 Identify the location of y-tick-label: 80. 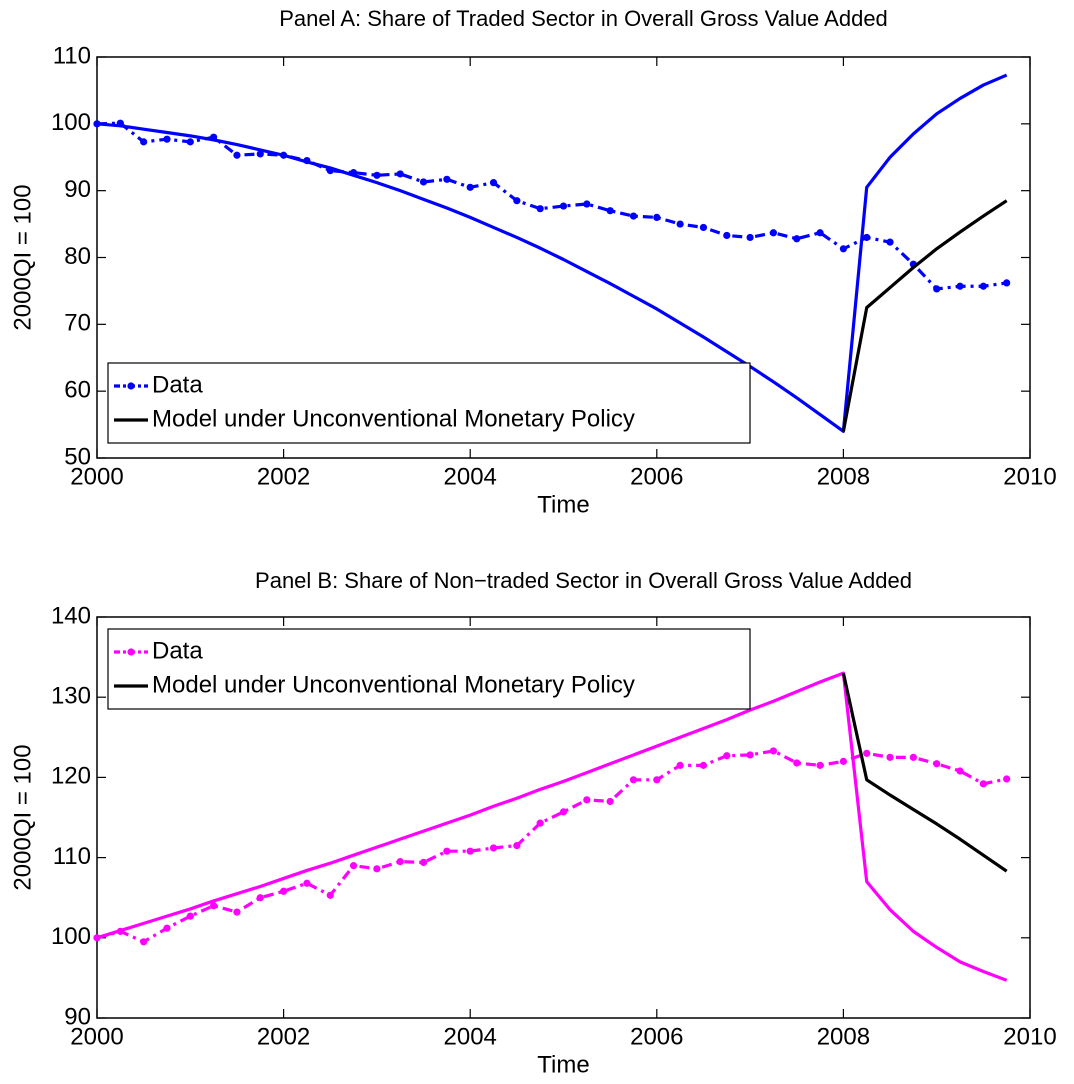
(77, 256).